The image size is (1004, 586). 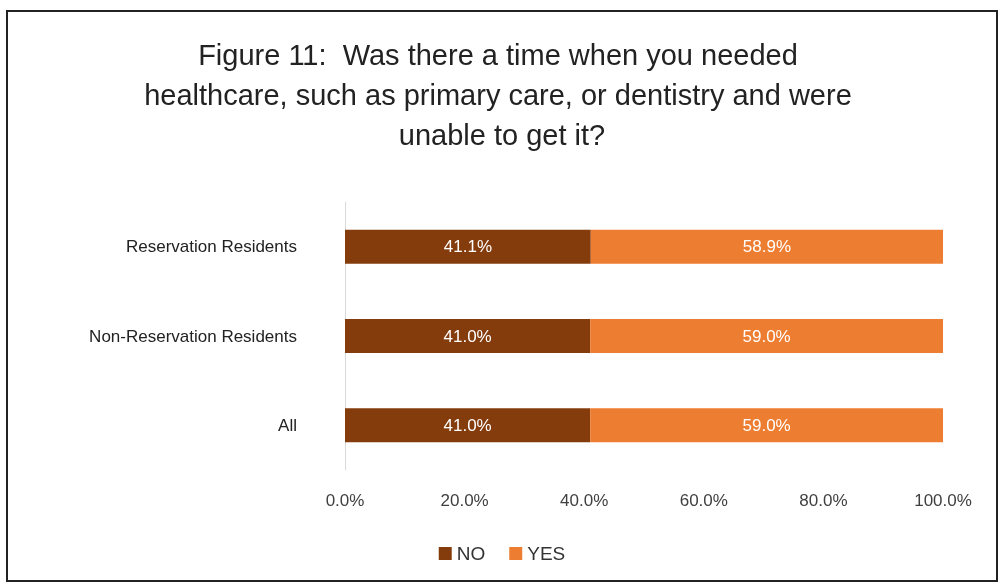 What do you see at coordinates (287, 425) in the screenshot?
I see `y-tick-label: All` at bounding box center [287, 425].